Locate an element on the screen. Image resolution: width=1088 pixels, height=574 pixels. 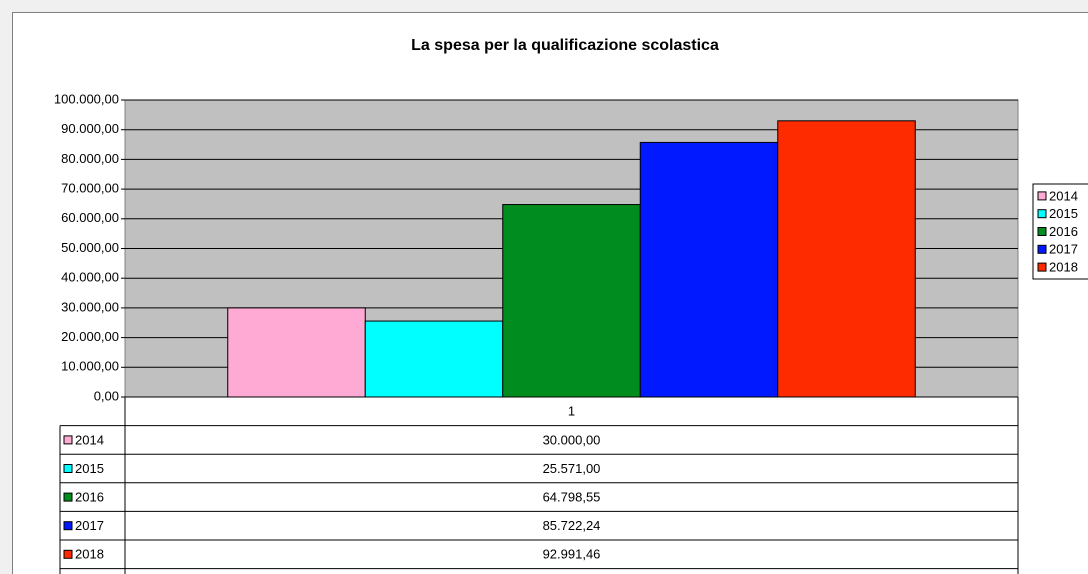
y-tick-label: 40.000,00 is located at coordinates (90, 277).